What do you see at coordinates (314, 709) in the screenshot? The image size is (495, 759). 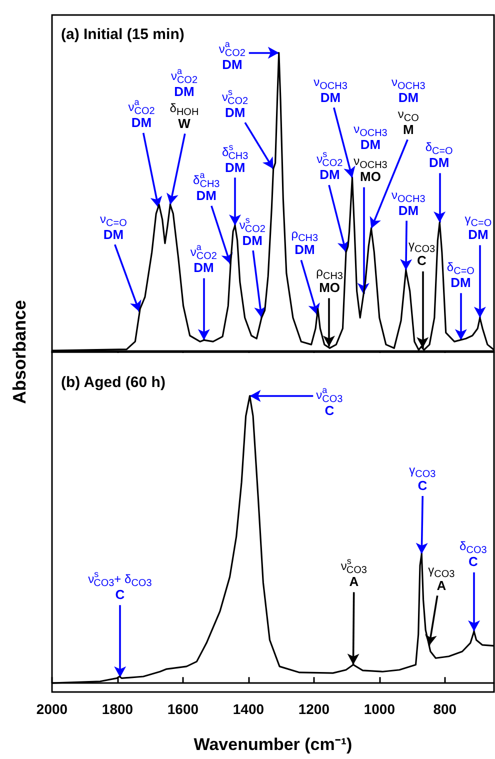 I see `x-tick-label: 1200` at bounding box center [314, 709].